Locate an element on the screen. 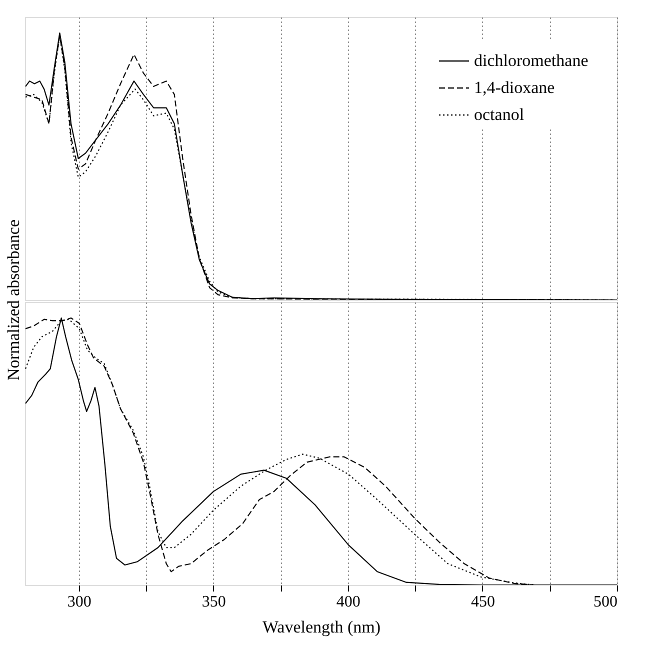  legend-label: dichloromethane is located at coordinates (531, 60).